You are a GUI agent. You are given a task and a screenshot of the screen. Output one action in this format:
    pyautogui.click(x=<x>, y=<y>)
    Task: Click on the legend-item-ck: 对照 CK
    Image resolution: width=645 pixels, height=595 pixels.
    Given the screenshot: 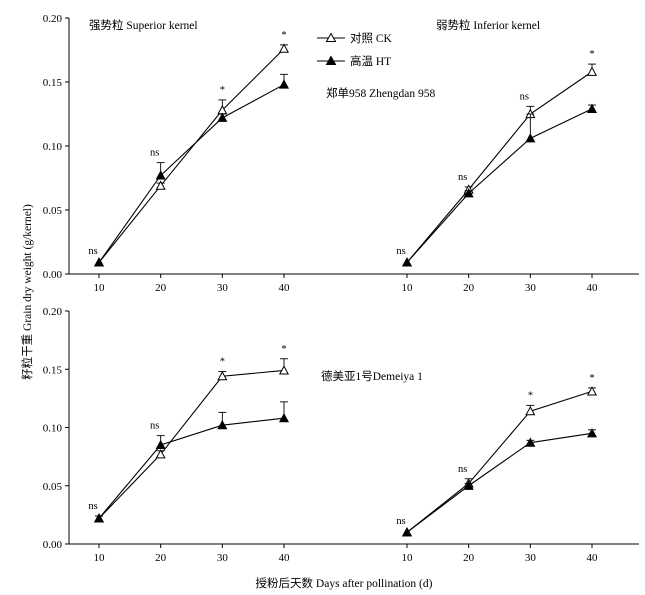 What is the action you would take?
    pyautogui.click(x=355, y=38)
    